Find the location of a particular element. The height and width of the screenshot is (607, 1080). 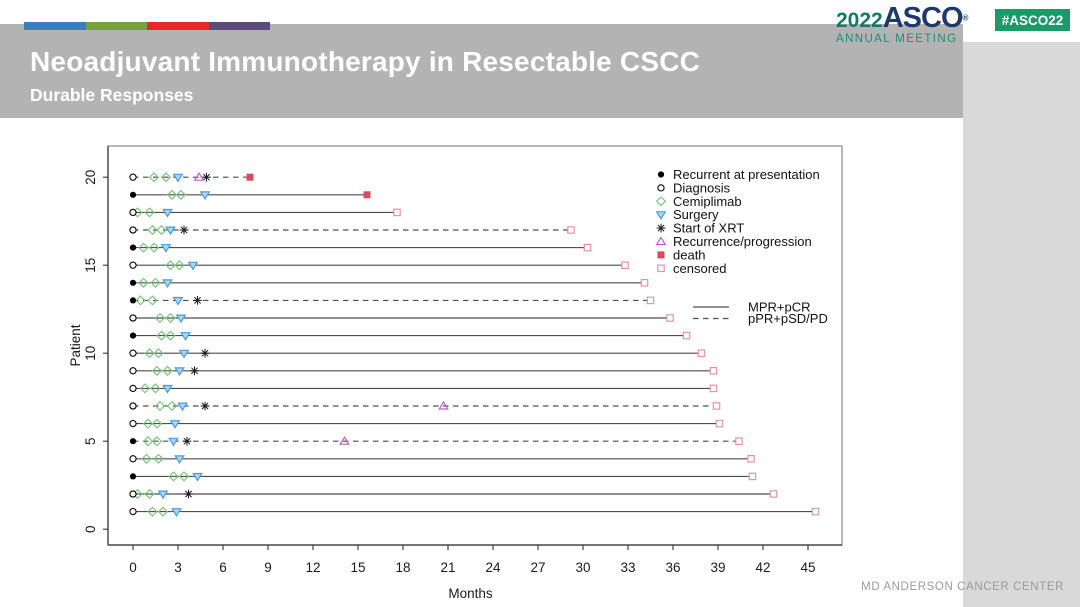

decorative-color-bar is located at coordinates (147, 26).